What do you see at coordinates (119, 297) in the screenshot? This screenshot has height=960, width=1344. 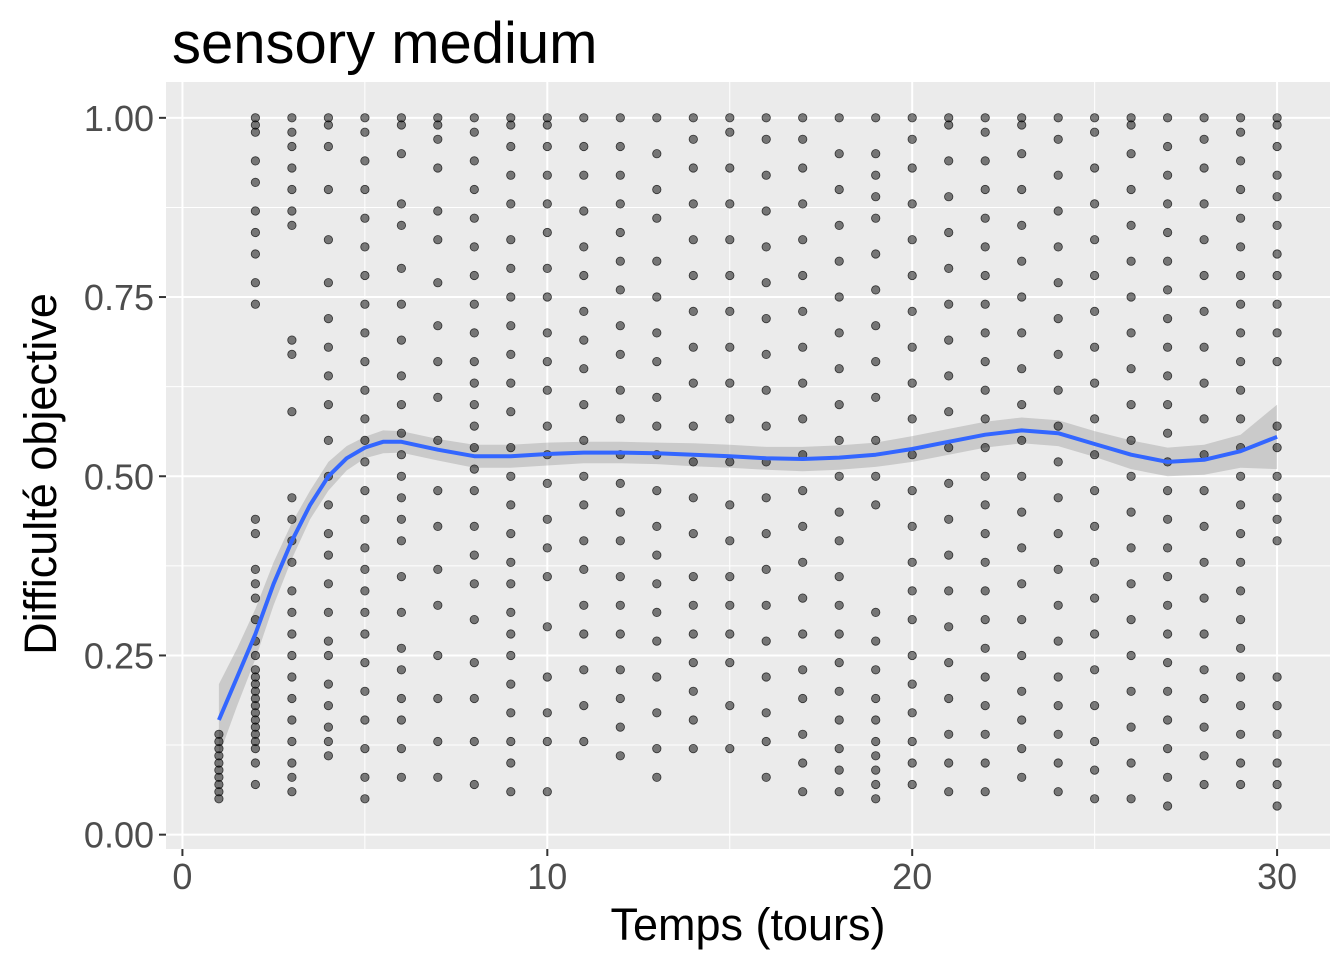 I see `y-tick-label: 0.75` at bounding box center [119, 297].